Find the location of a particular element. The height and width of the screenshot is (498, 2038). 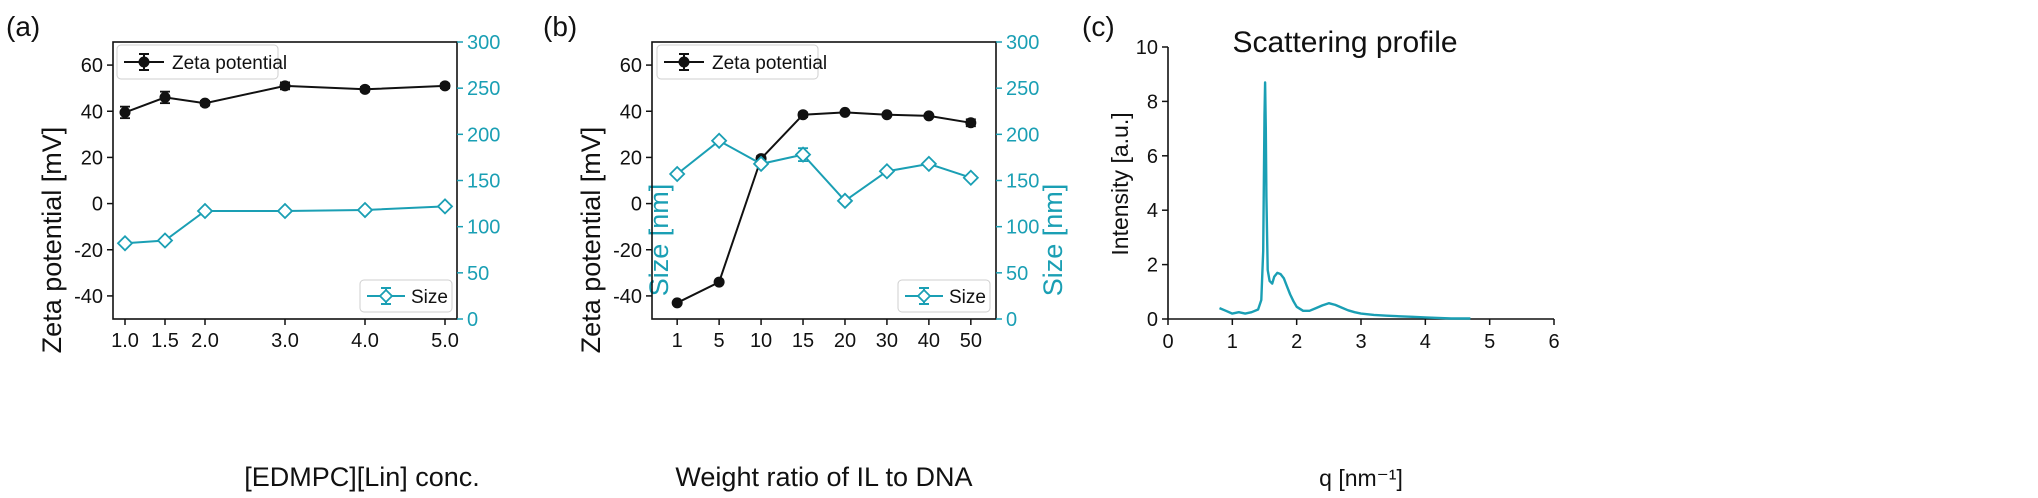

scattering-curve is located at coordinates (1345, 200).